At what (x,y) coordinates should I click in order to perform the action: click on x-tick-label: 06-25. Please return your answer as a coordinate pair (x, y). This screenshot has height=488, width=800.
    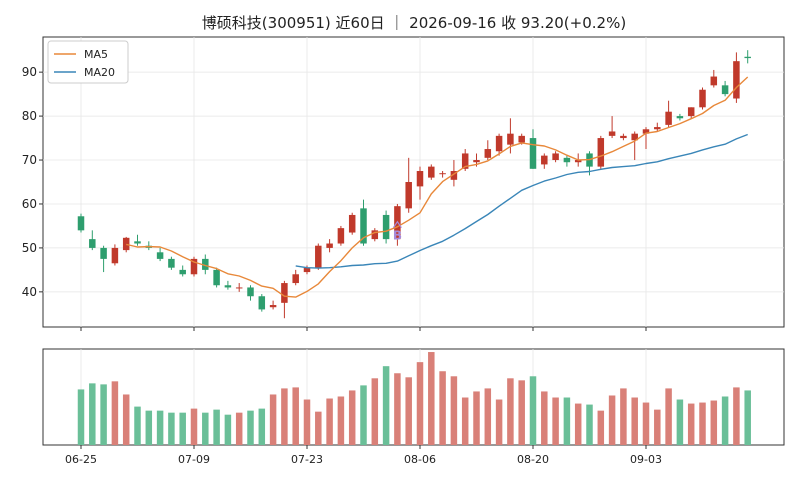
    Looking at the image, I should click on (81, 459).